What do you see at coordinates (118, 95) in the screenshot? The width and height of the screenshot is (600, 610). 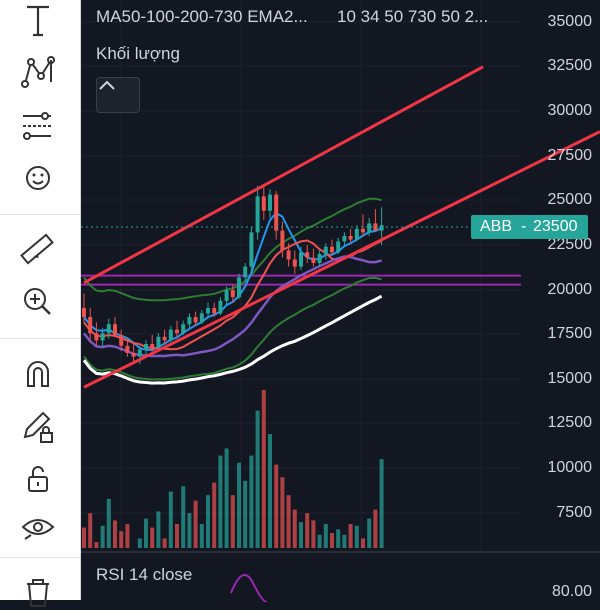 I see `collapse-button` at bounding box center [118, 95].